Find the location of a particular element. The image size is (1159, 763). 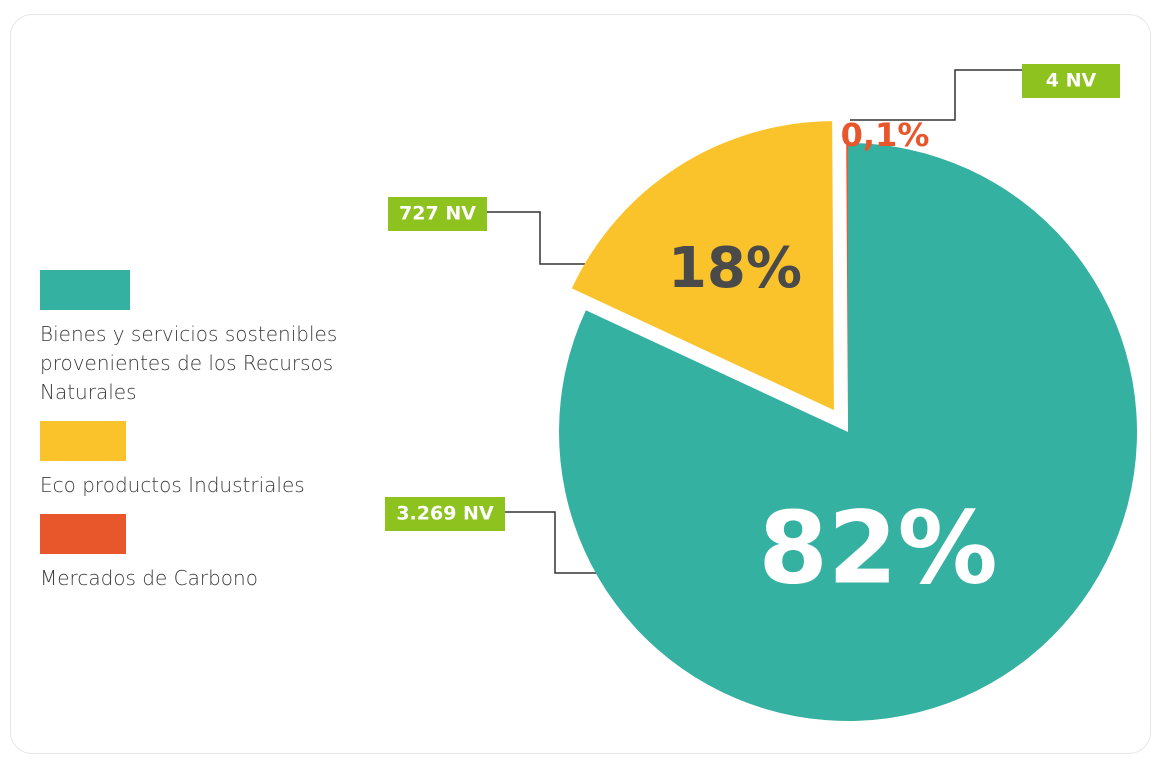

count-label: 3.269 NV is located at coordinates (445, 514).